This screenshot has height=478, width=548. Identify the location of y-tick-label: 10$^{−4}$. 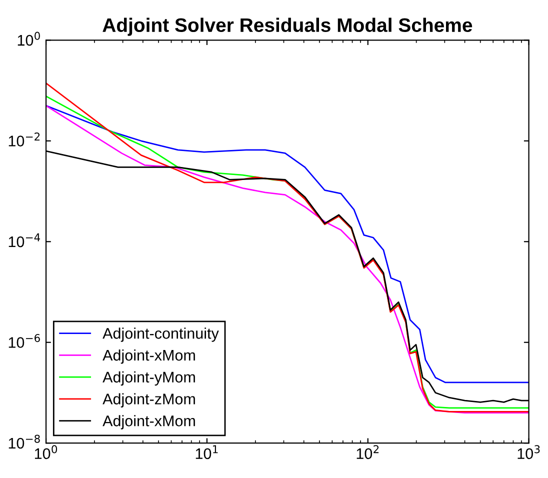
(24, 240).